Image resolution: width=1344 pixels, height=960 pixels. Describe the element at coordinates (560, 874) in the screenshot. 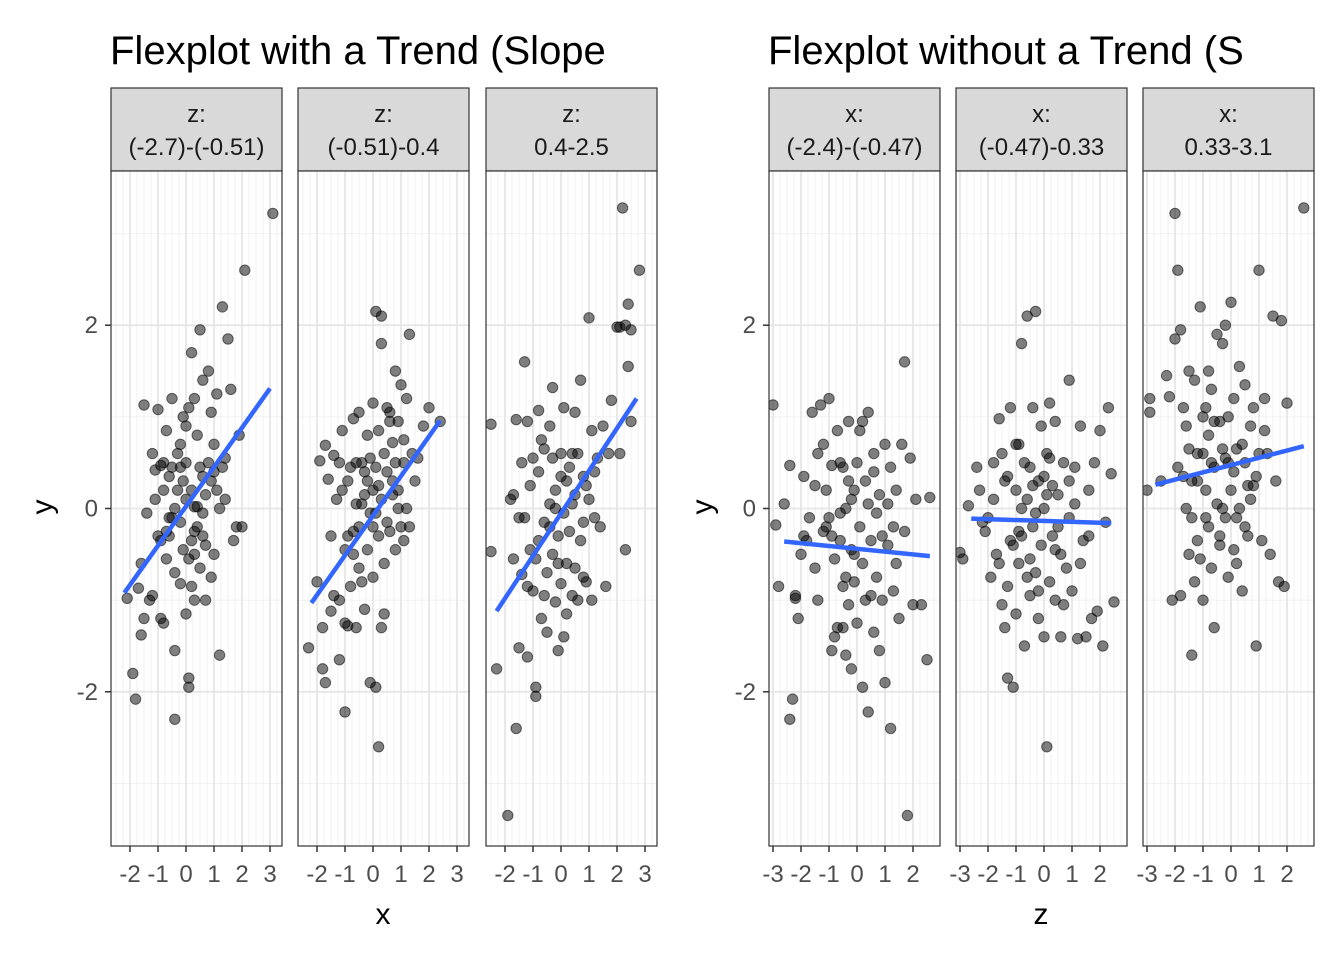

I see `x-tick-label: 0` at that location.